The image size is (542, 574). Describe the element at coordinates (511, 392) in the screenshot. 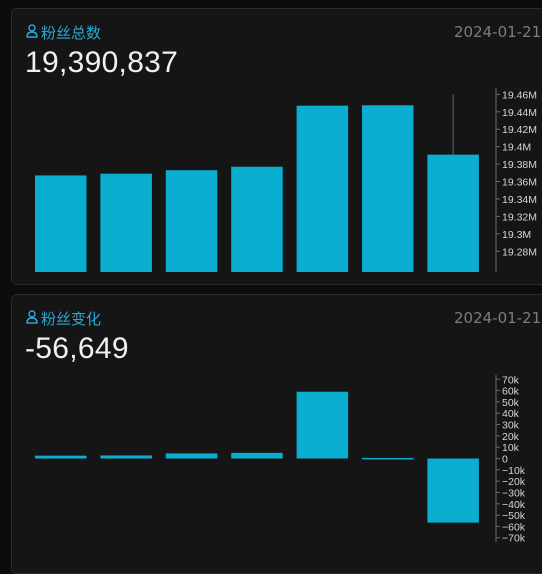

I see `y-tick-label: 60k` at that location.